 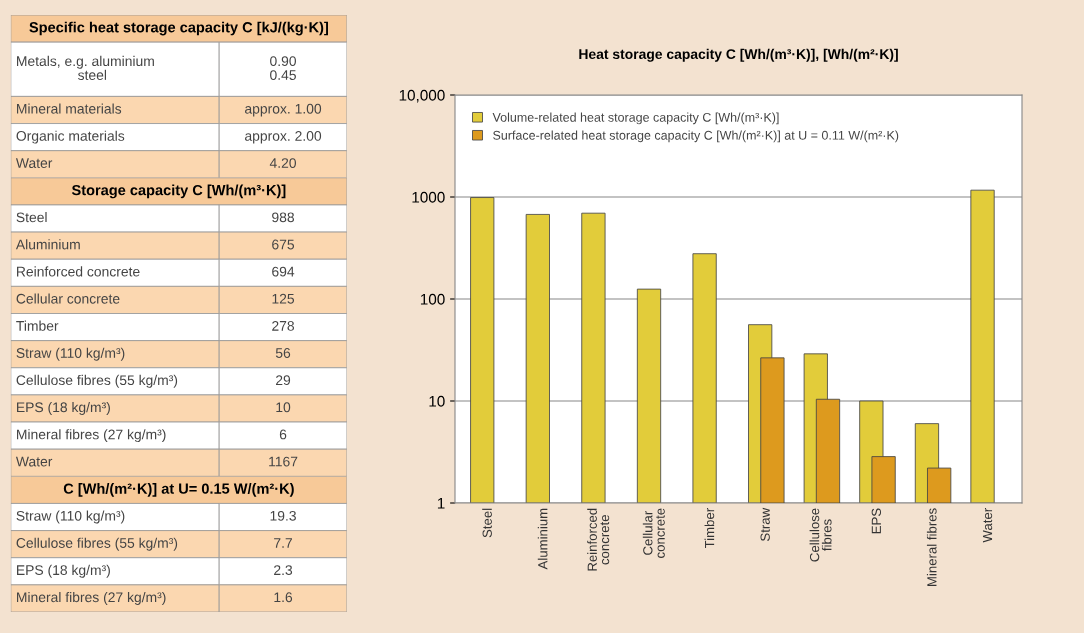 I want to click on x-tick-label: Cellulose fibres, so click(x=820, y=535).